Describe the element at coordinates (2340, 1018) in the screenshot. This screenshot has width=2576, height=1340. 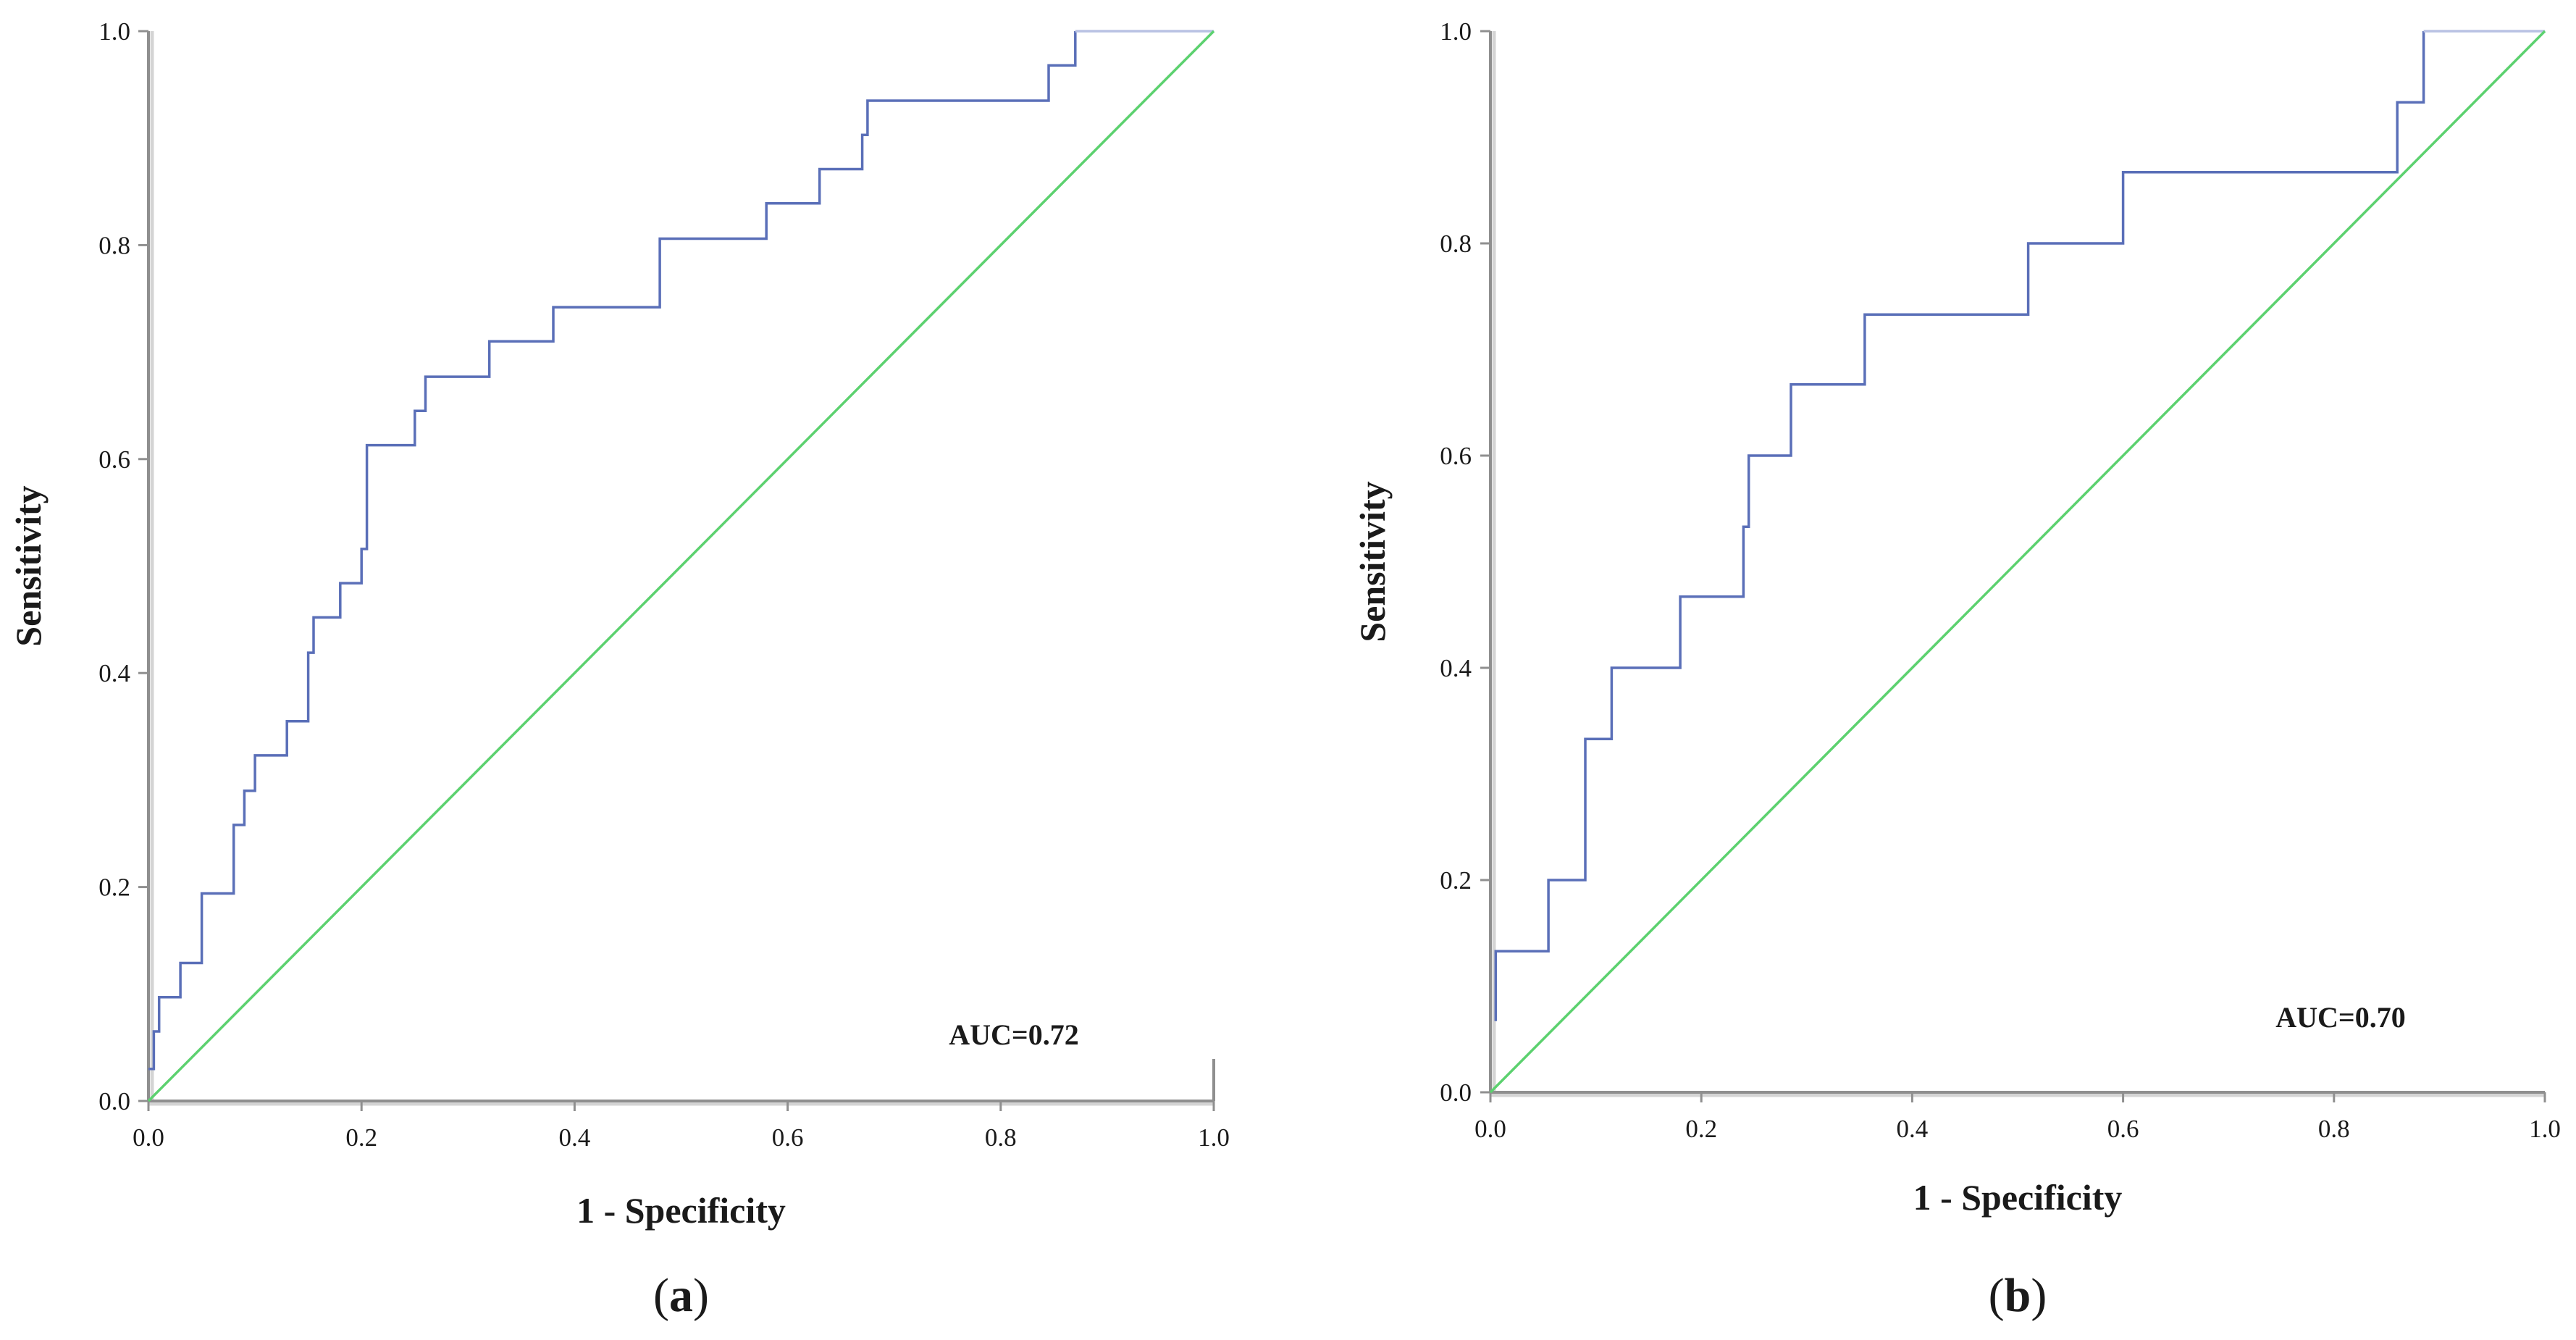
I see `auc-annotation: AUC=0.70` at that location.